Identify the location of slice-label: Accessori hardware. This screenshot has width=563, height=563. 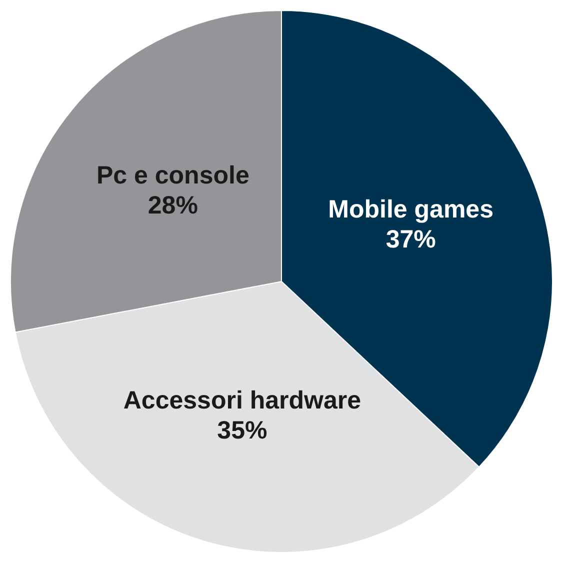
(242, 400).